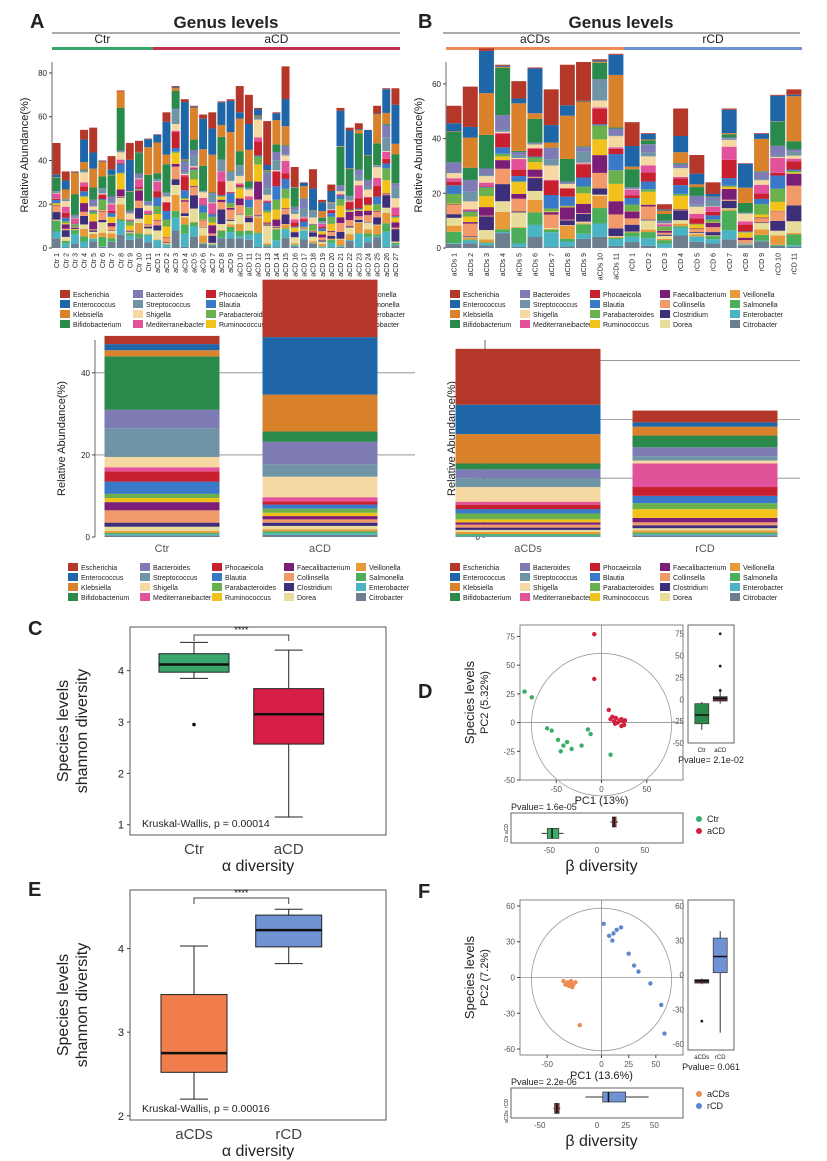 The image size is (827, 1161). What do you see at coordinates (75, 260) in the screenshot?
I see `x-tick-label: Ctr 3` at bounding box center [75, 260].